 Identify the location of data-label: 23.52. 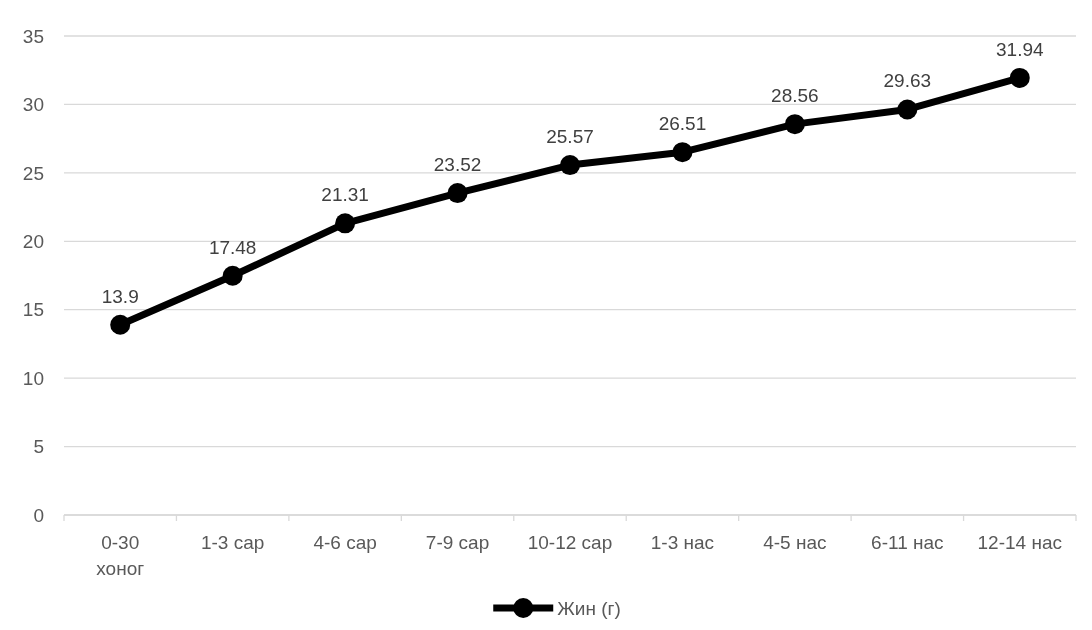
(457, 165).